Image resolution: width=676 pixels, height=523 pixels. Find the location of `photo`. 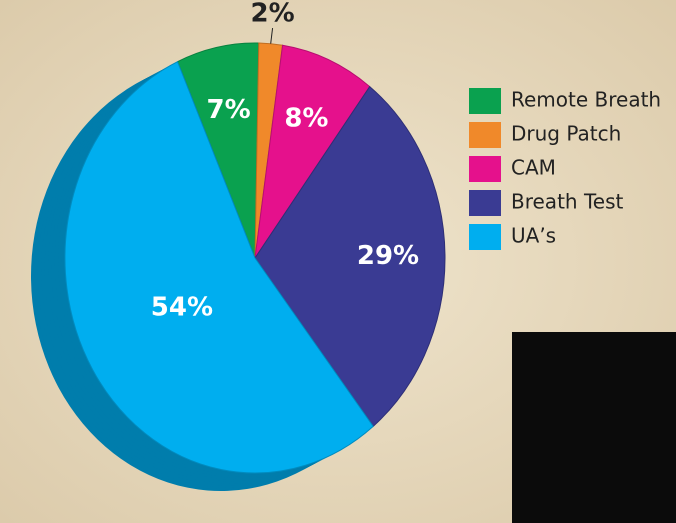

photo is located at coordinates (594, 427).